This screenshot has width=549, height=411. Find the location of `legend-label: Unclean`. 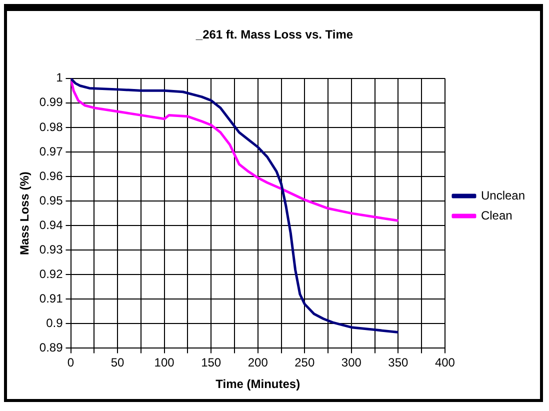

legend-label: Unclean is located at coordinates (503, 195).